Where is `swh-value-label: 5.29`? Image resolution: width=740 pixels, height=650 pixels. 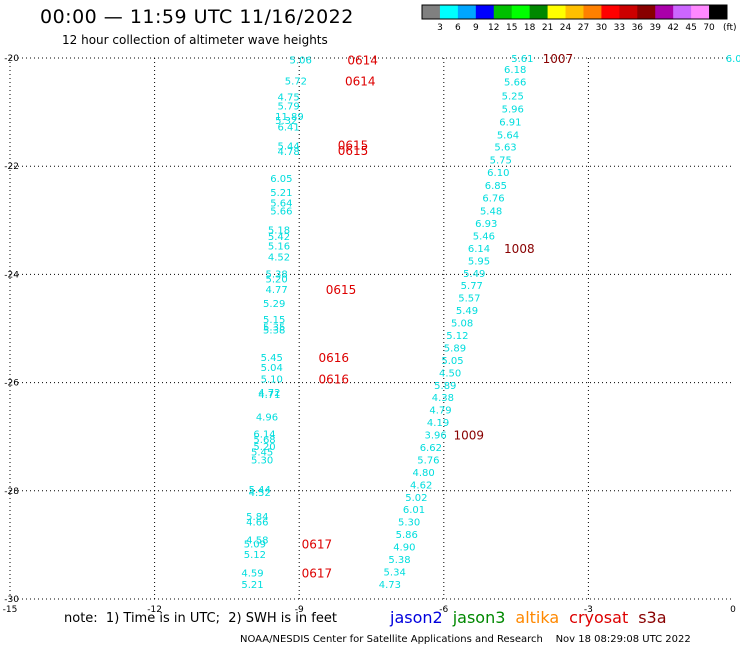
swh-value-label: 5.29 is located at coordinates (274, 304).